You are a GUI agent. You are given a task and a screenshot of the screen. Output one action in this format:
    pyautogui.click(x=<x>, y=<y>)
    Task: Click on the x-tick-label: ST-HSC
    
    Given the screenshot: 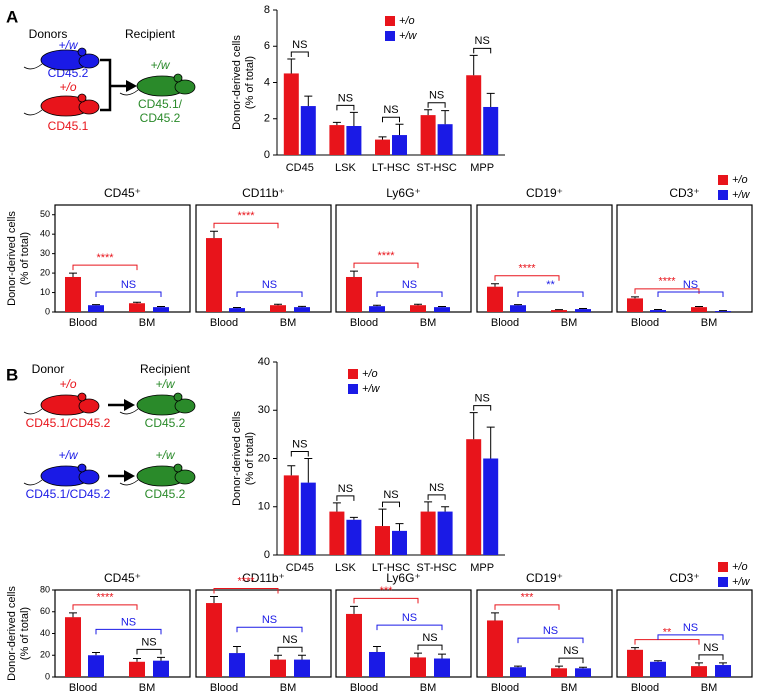 What is the action you would take?
    pyautogui.click(x=436, y=568)
    